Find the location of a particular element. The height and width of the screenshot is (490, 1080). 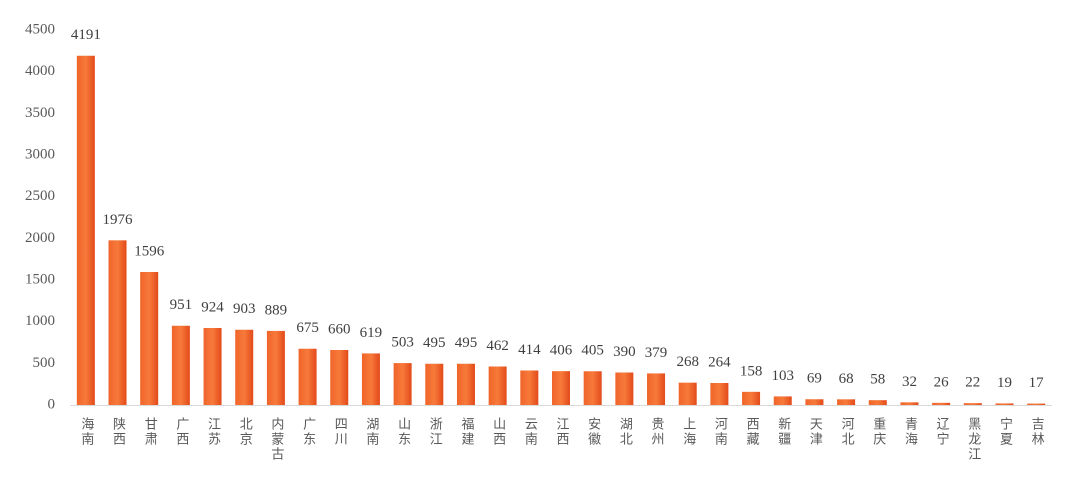

x-tick-label: 海南 is located at coordinates (86, 432).